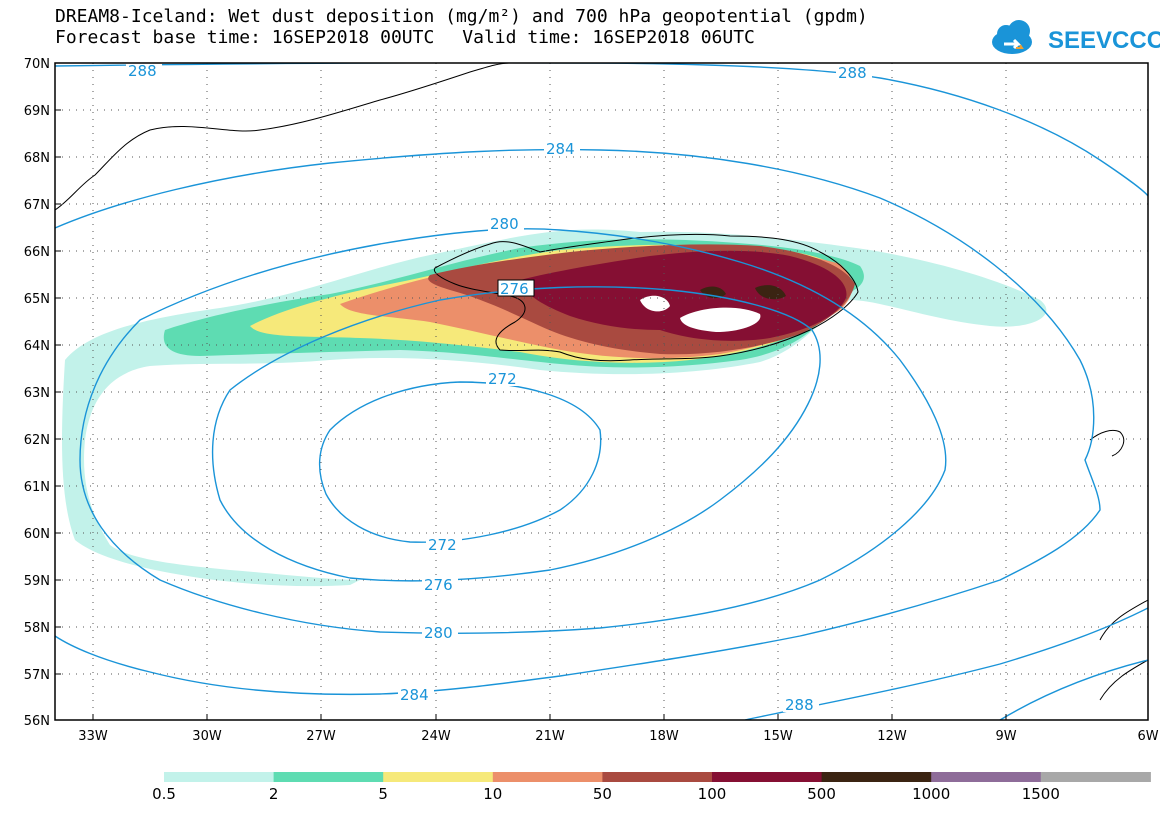 The width and height of the screenshot is (1175, 815). Describe the element at coordinates (37, 299) in the screenshot. I see `lat-label: 65N` at that location.